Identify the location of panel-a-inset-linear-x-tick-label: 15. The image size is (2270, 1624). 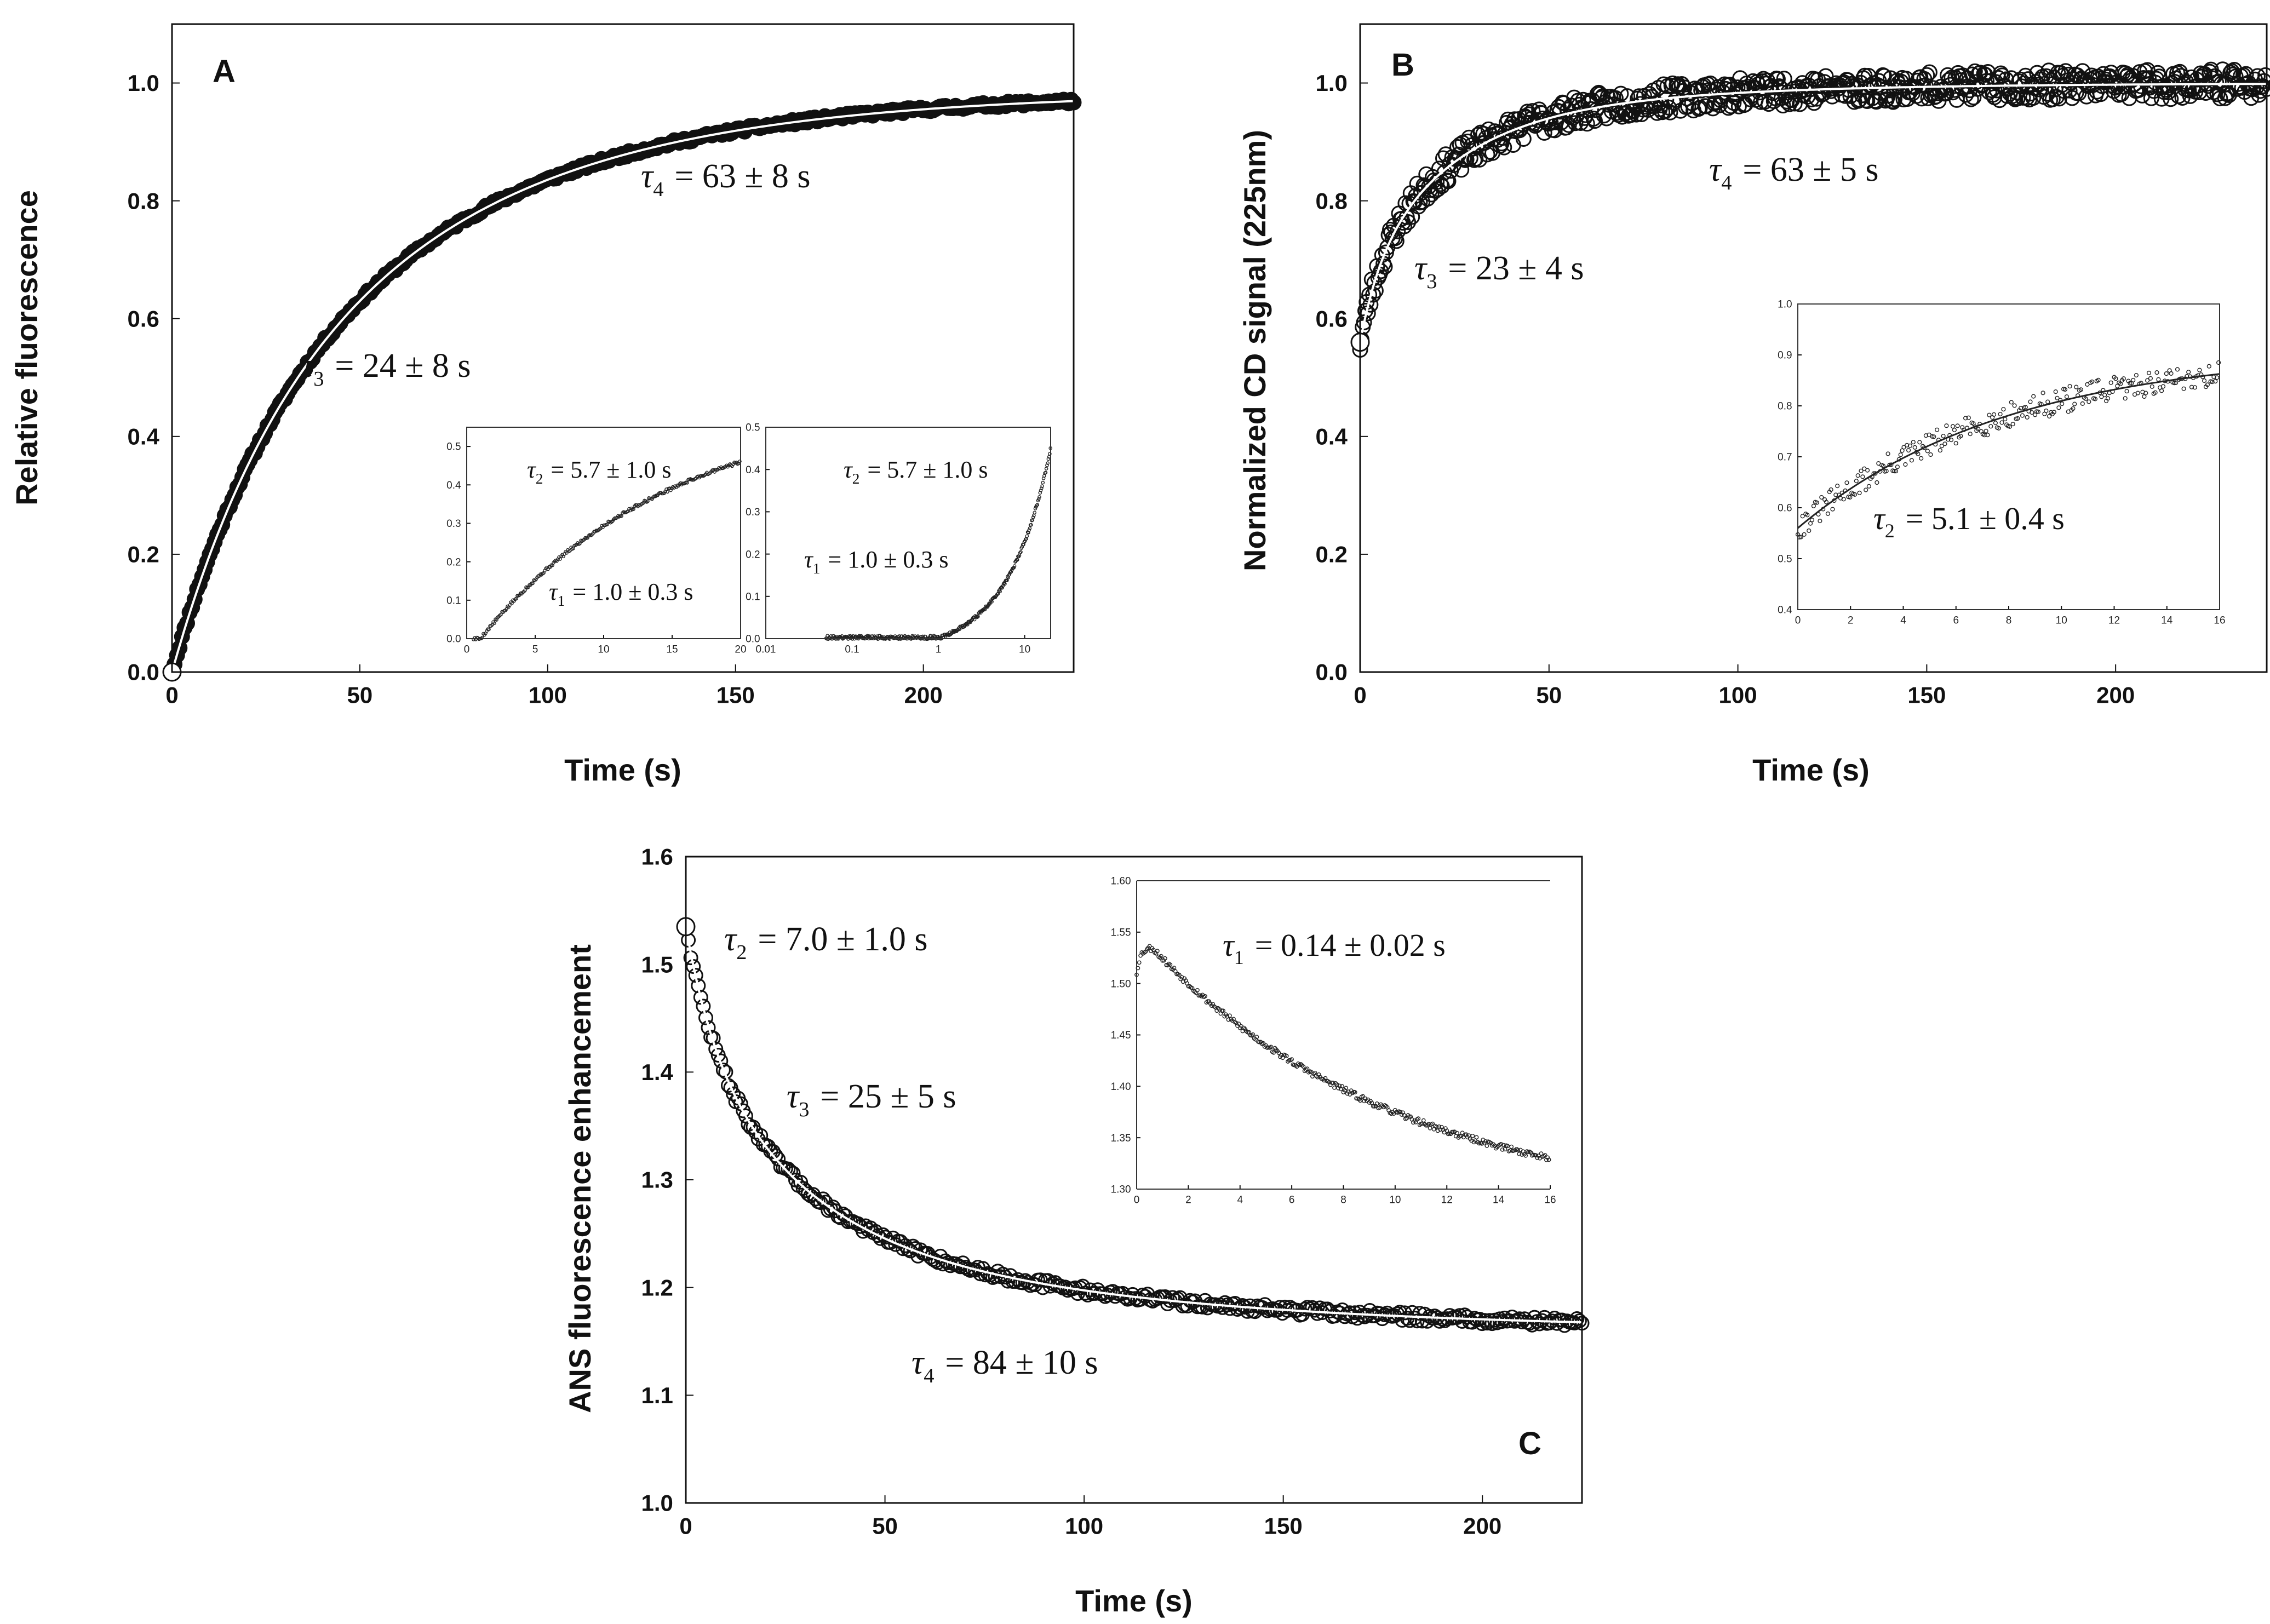
(672, 650).